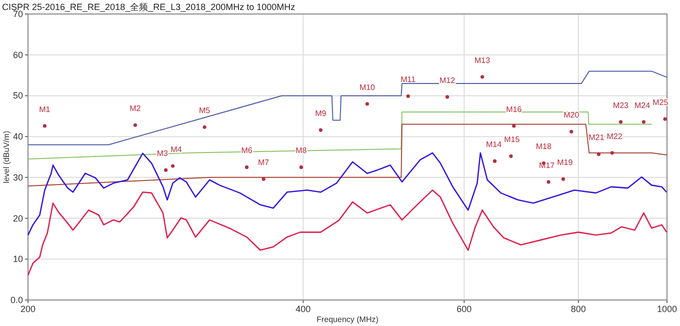 The image size is (680, 326). I want to click on x-axis-title: Frequency (MHz), so click(347, 319).